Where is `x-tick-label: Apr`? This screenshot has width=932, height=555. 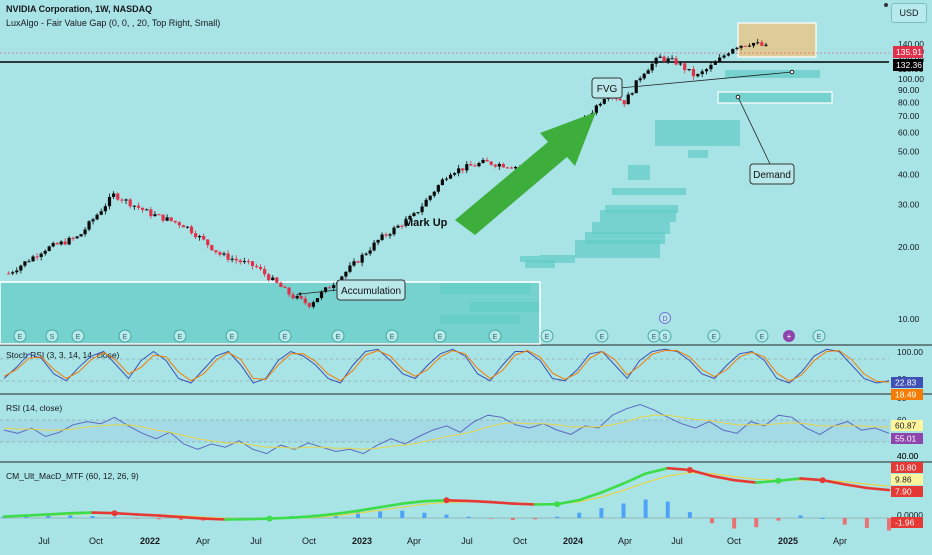
x-tick-label: Apr is located at coordinates (203, 541).